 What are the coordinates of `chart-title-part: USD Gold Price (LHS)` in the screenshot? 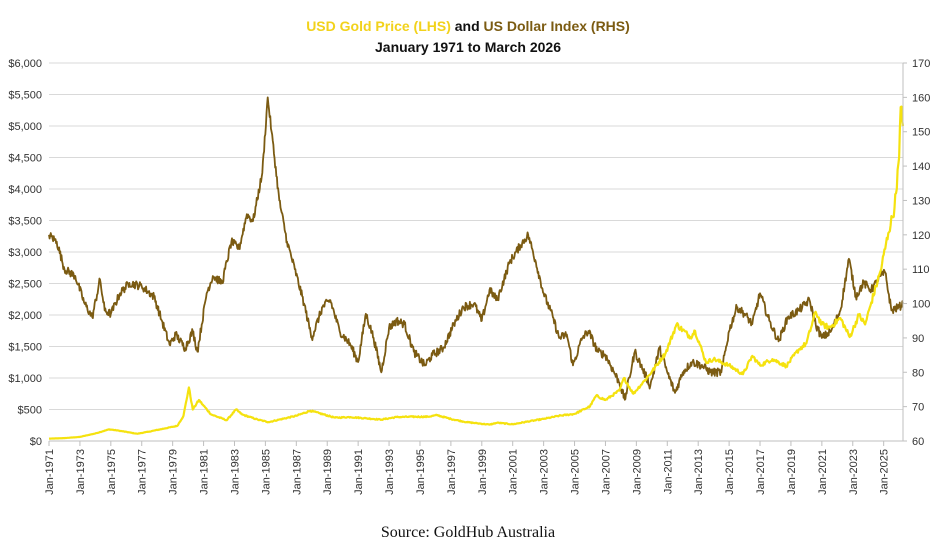 It's located at (378, 26).